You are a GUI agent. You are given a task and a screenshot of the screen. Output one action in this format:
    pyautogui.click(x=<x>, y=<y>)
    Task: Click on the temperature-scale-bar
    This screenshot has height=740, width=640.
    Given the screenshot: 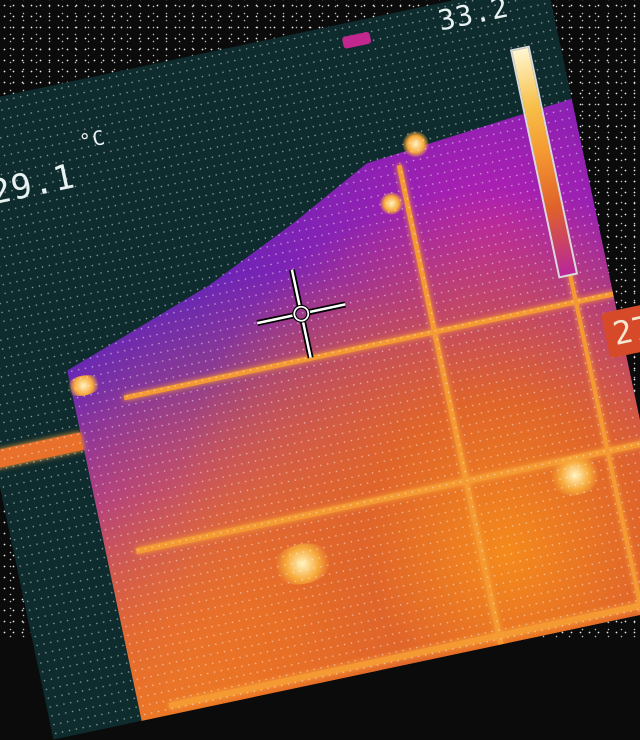 What is the action you would take?
    pyautogui.click(x=544, y=162)
    